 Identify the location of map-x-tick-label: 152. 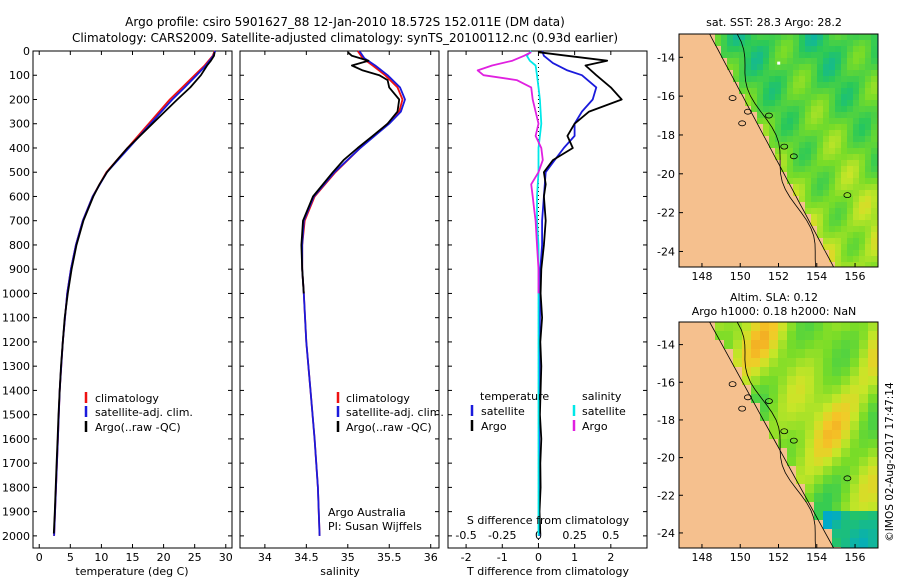
(778, 276).